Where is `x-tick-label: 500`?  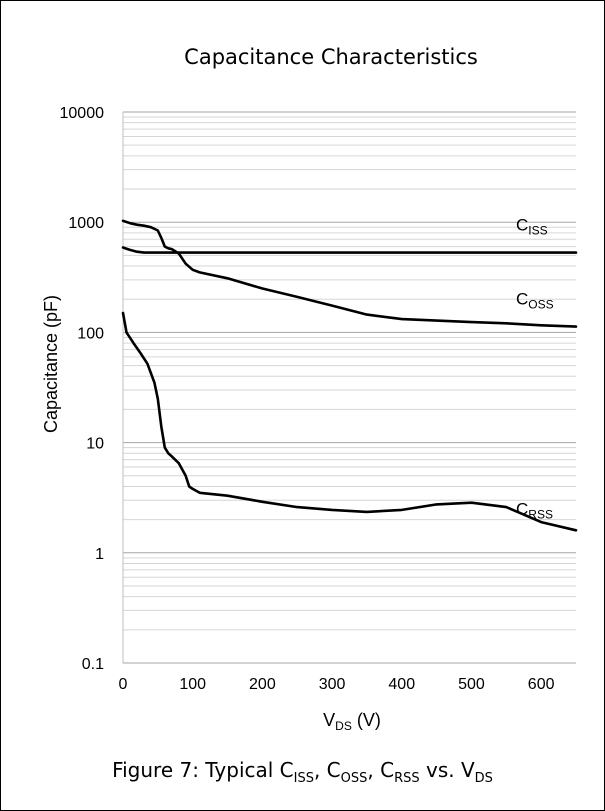 x-tick-label: 500 is located at coordinates (471, 684).